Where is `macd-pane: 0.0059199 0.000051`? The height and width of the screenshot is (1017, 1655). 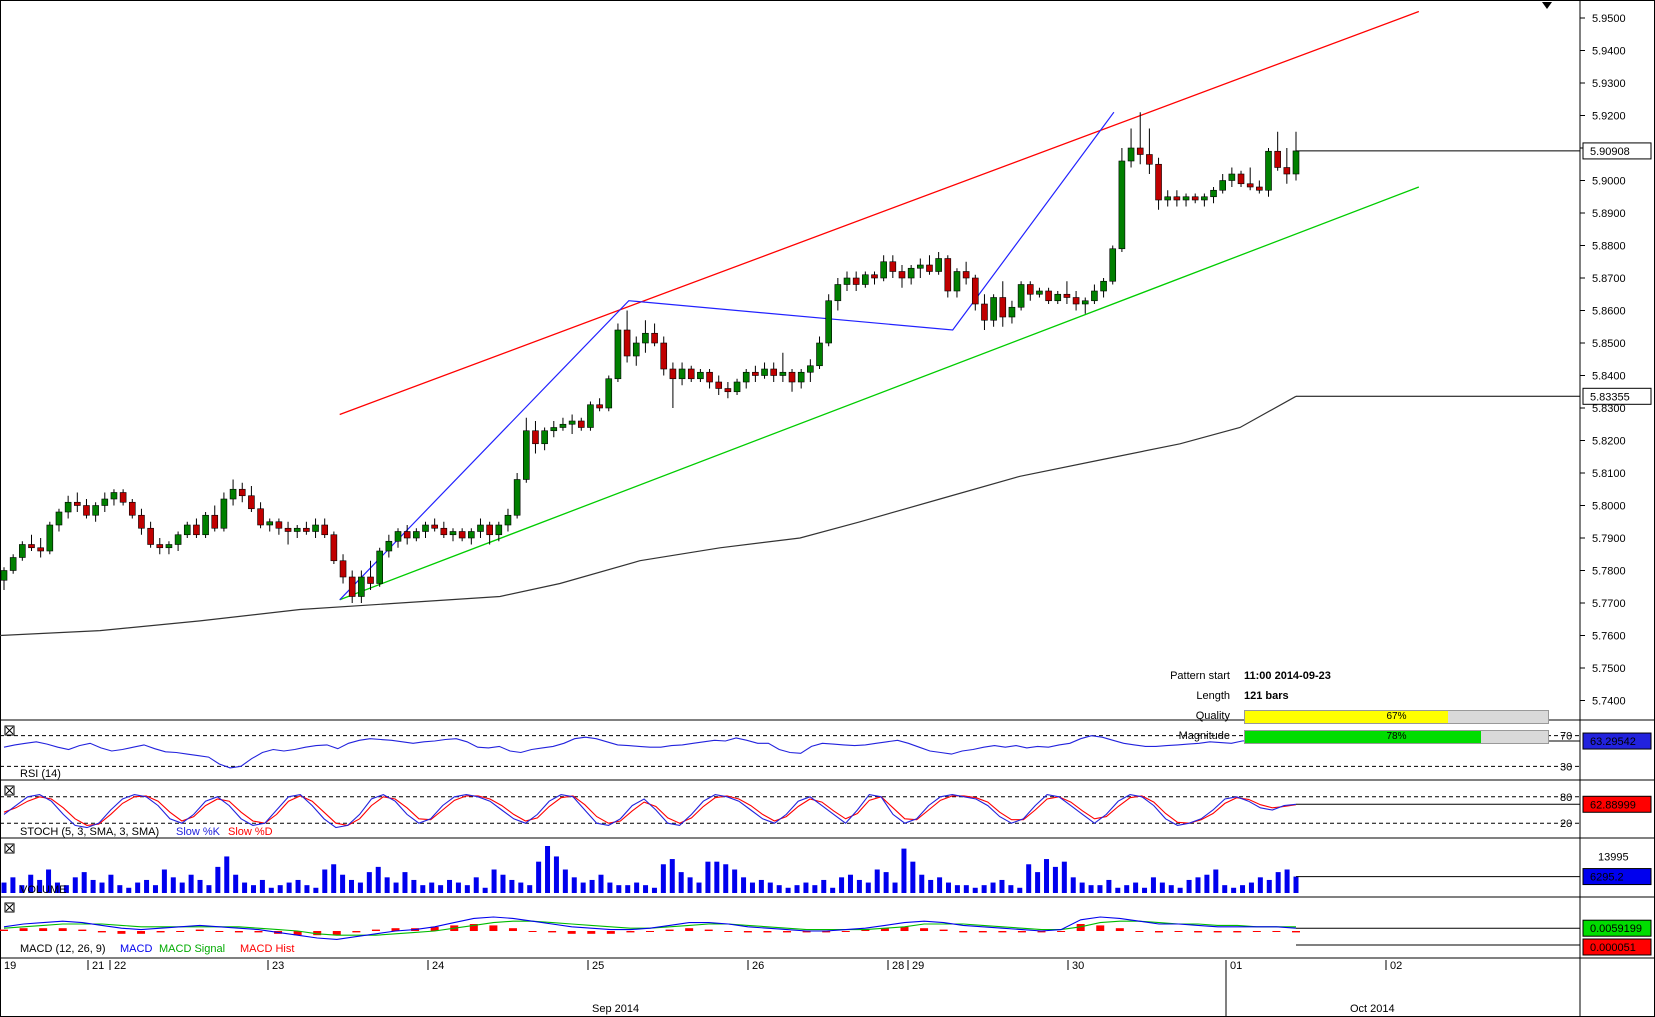 macd-pane: 0.0059199 0.000051 is located at coordinates (827, 930).